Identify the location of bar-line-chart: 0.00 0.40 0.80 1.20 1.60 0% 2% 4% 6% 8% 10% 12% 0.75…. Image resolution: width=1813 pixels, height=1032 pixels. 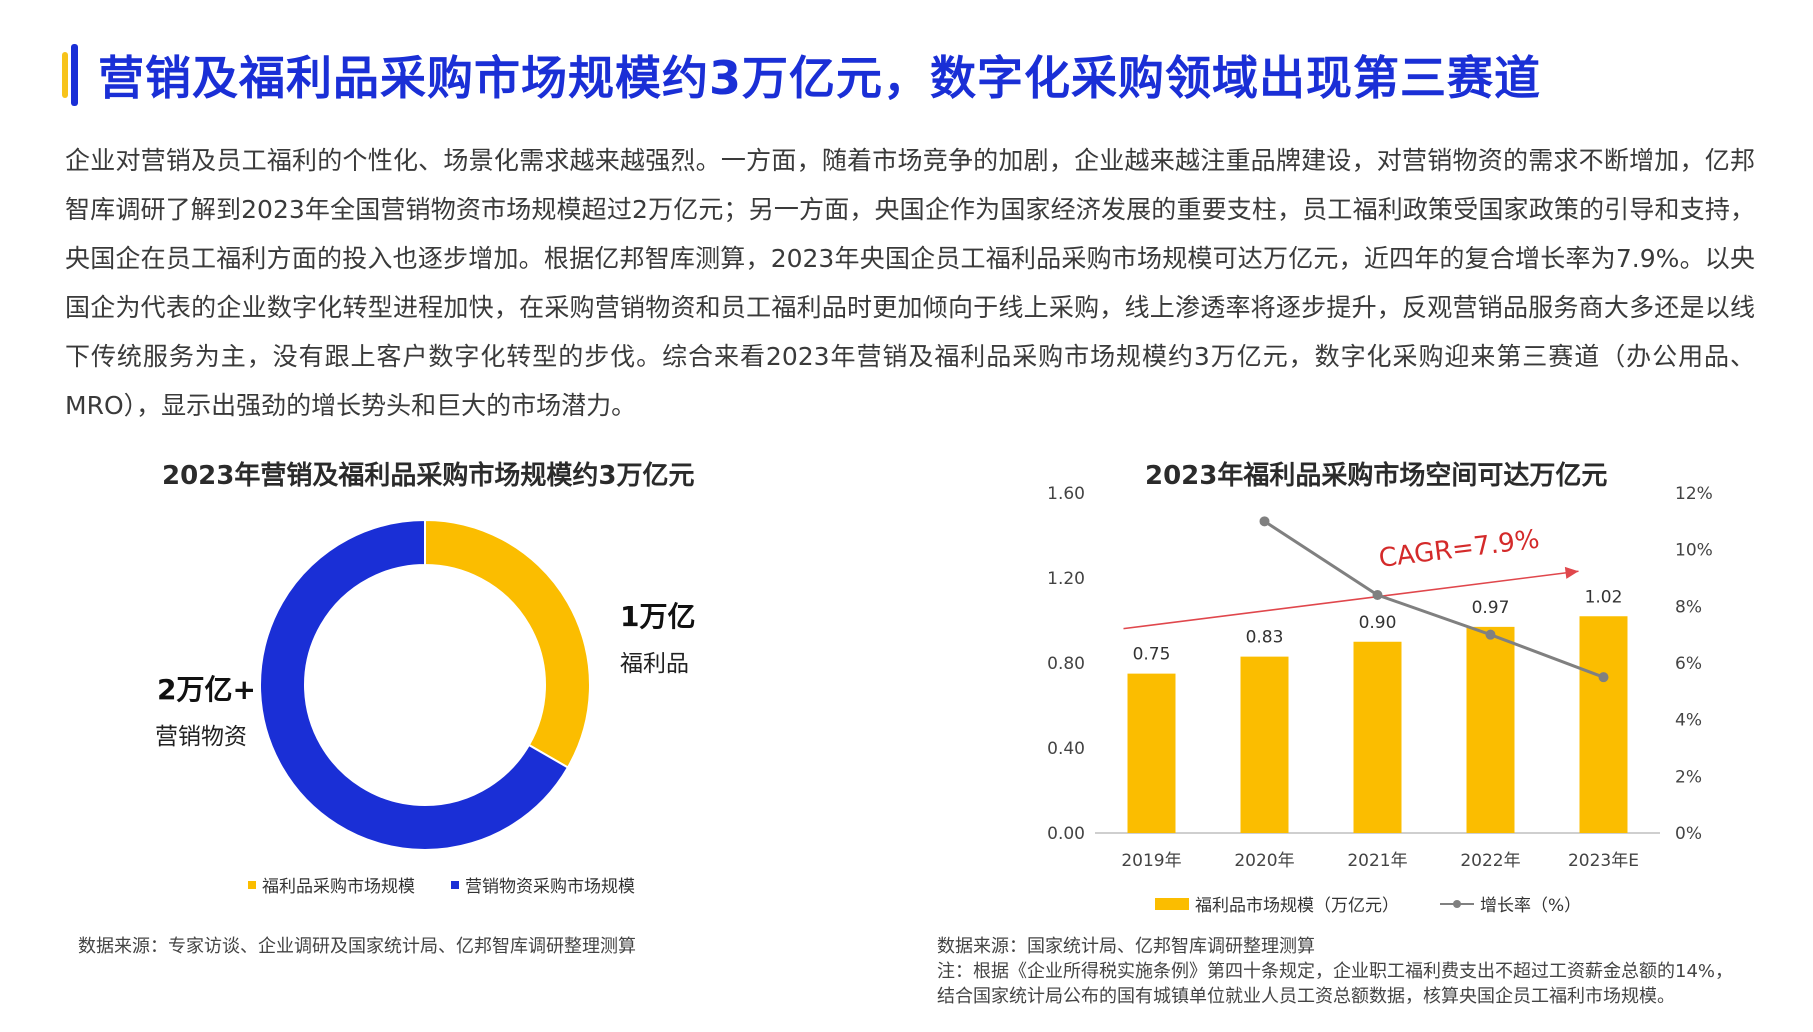
(1380, 677).